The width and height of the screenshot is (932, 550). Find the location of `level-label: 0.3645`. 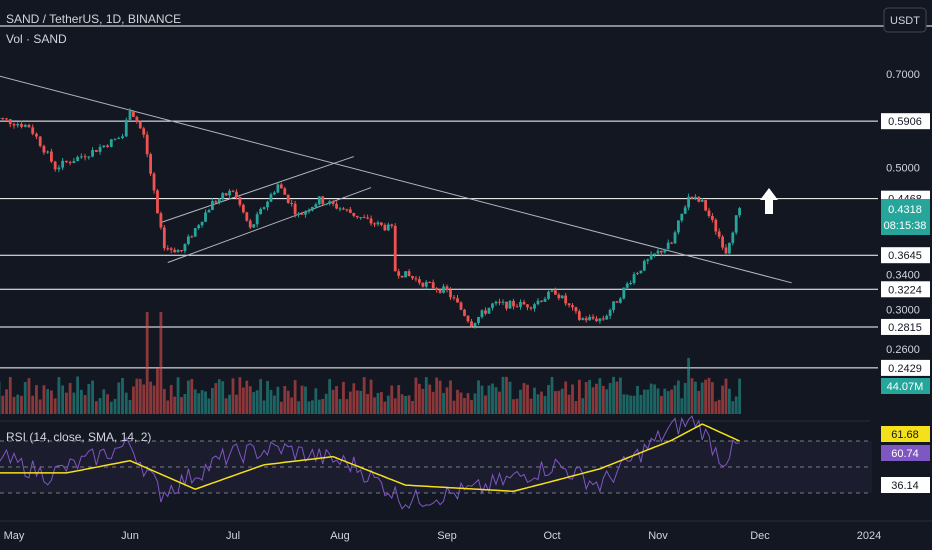

level-label: 0.3645 is located at coordinates (905, 256).